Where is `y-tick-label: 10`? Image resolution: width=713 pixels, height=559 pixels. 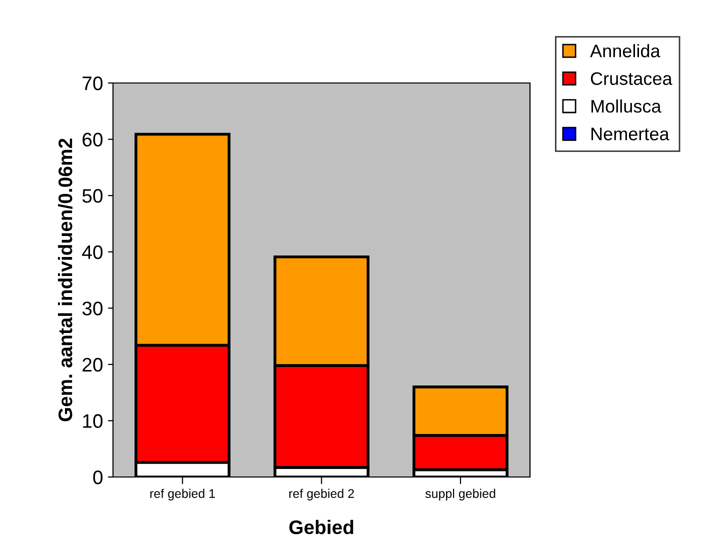 y-tick-label: 10 is located at coordinates (93, 421).